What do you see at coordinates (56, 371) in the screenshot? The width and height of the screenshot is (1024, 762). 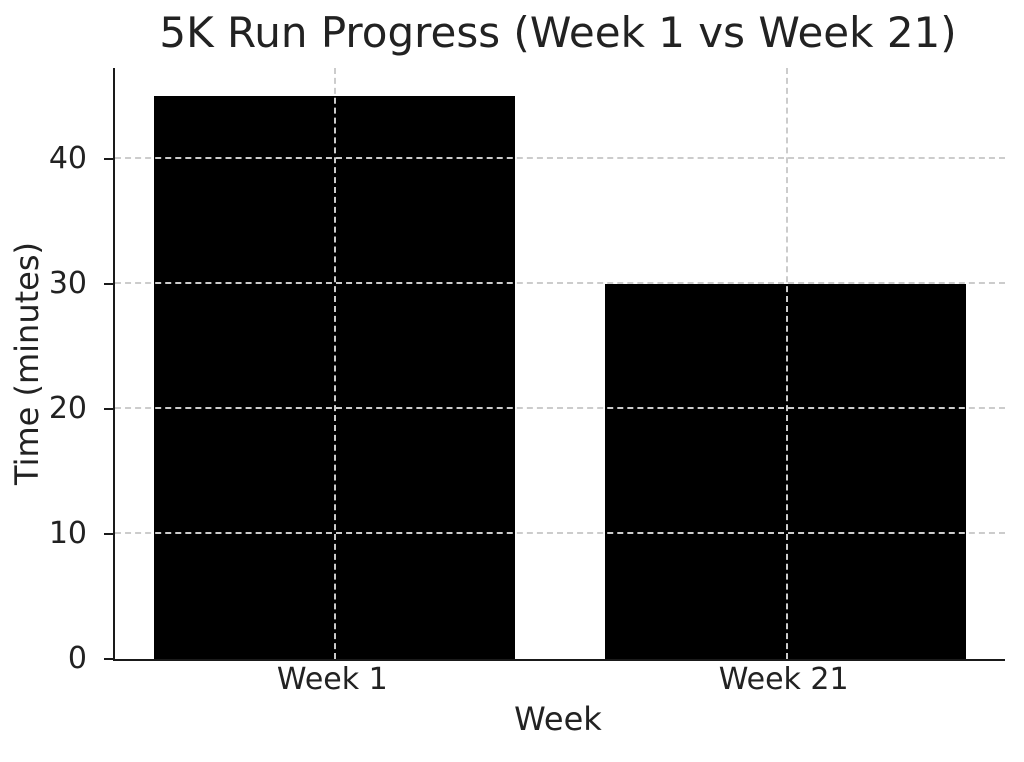 I see `y-axis: 0 10 20 30 40` at bounding box center [56, 371].